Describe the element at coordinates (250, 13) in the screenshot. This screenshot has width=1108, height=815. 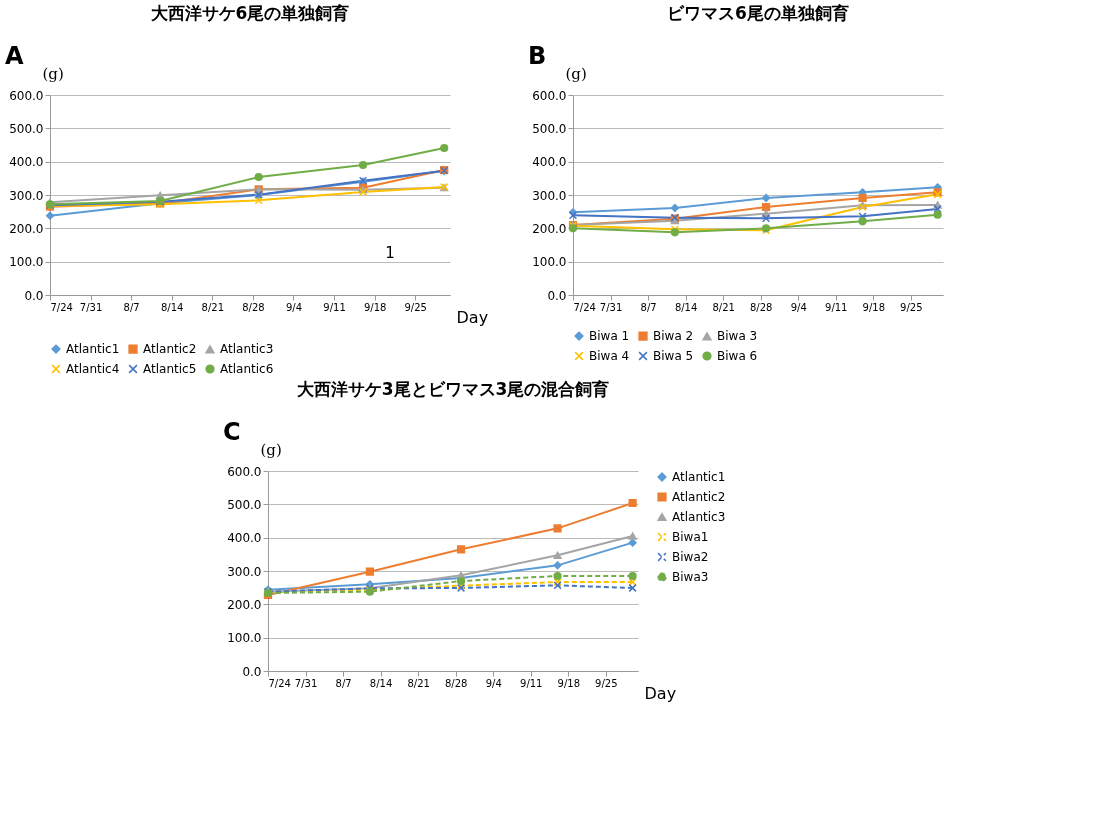
I see `chart-title: 大西洋サケ6尾の単独飼育` at that location.